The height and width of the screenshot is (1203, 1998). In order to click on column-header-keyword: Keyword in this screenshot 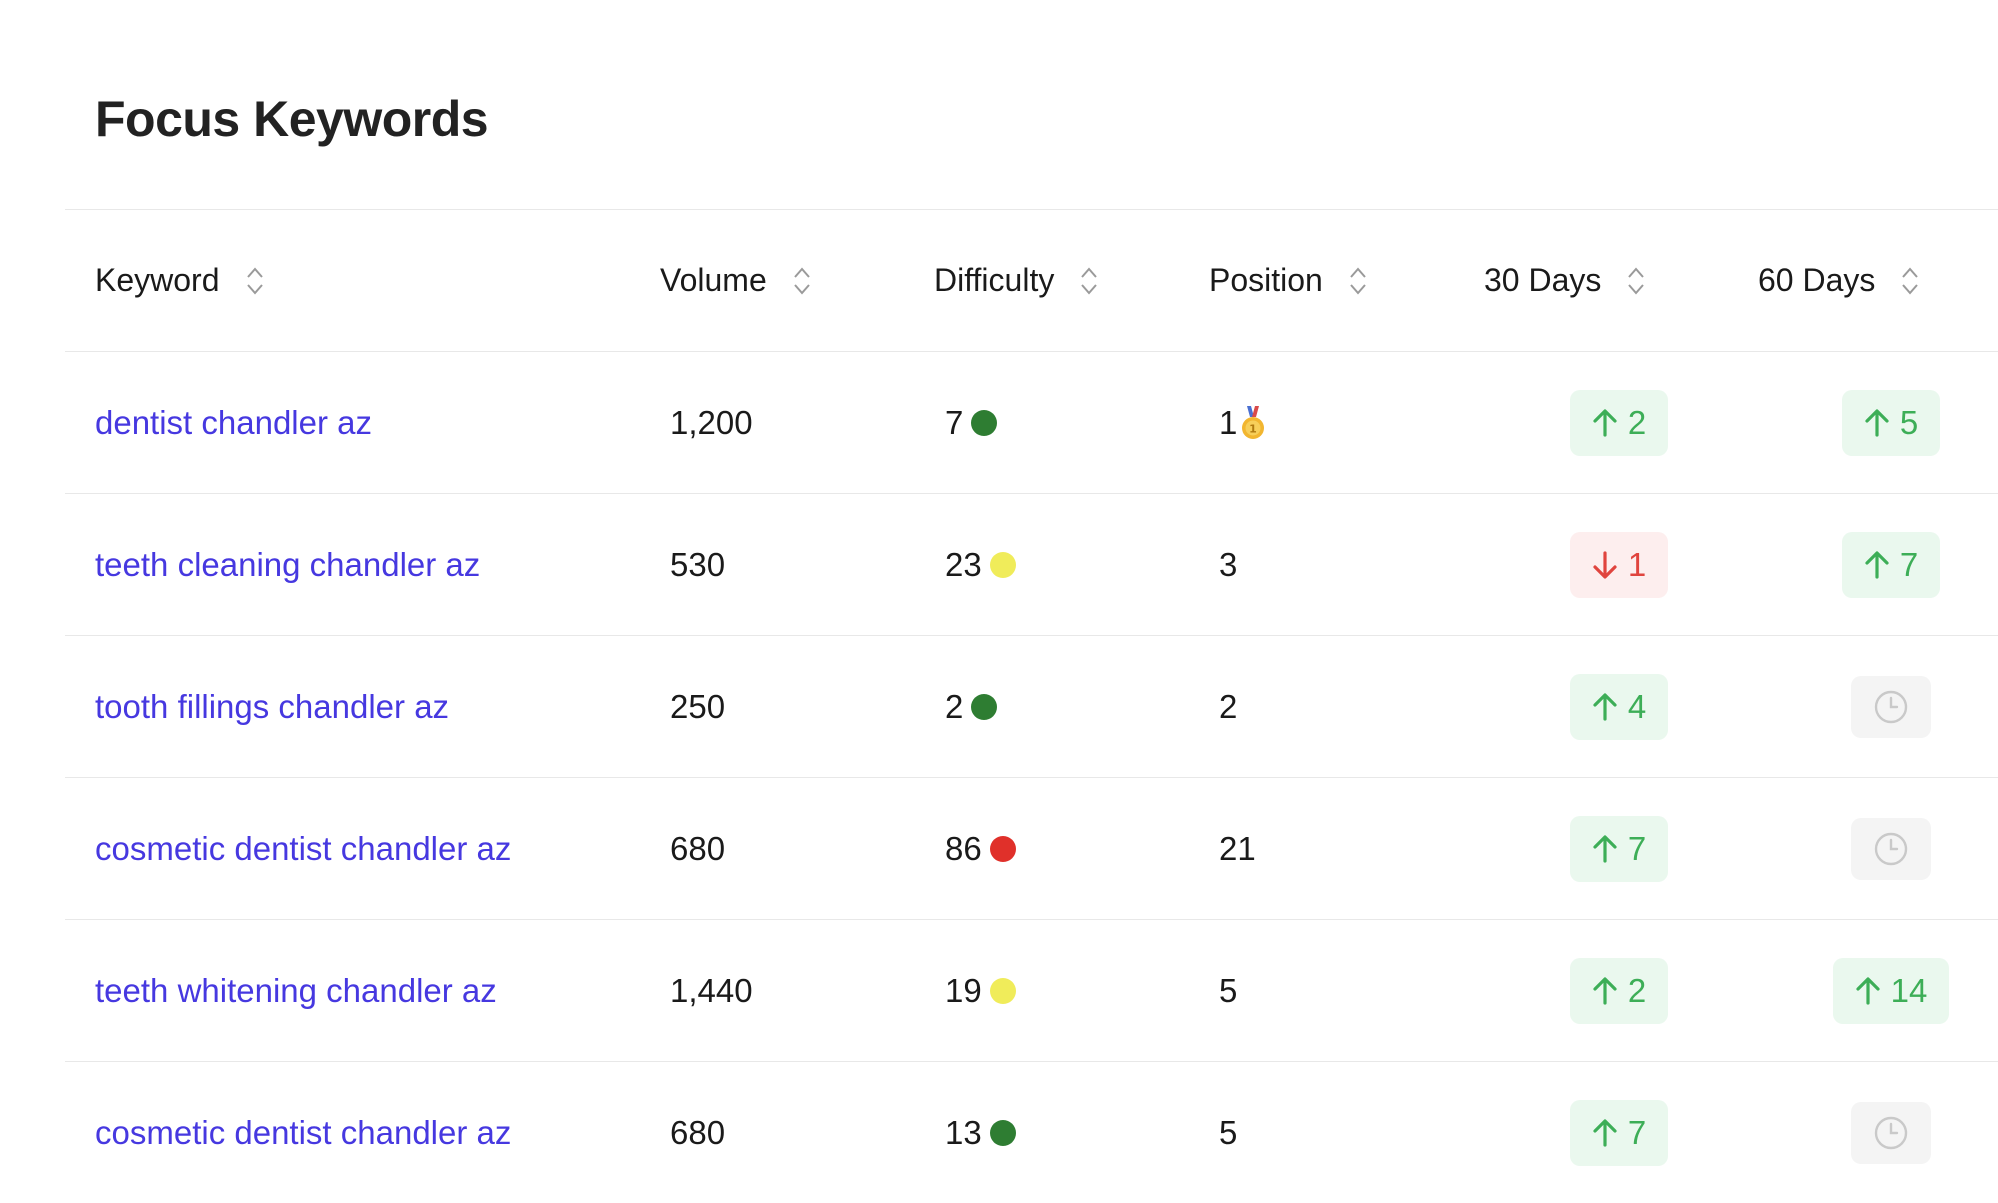, I will do `click(179, 280)`.